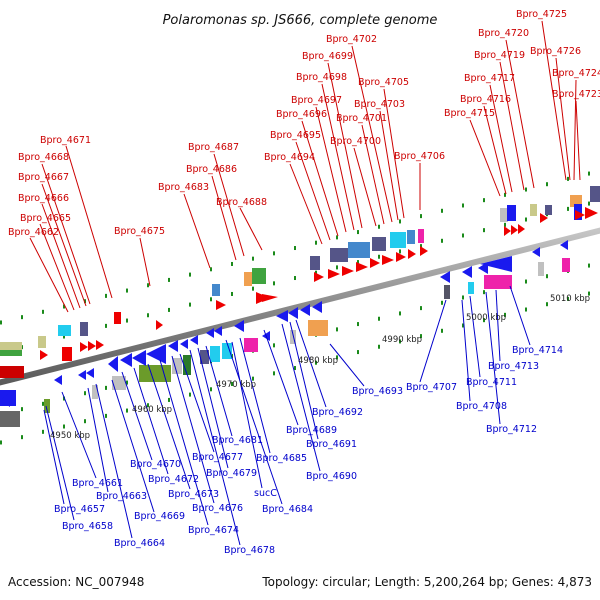 Image resolution: width=600 pixels, height=600 pixels. What do you see at coordinates (289, 157) in the screenshot?
I see `gene-label: Bpro_4694` at bounding box center [289, 157].